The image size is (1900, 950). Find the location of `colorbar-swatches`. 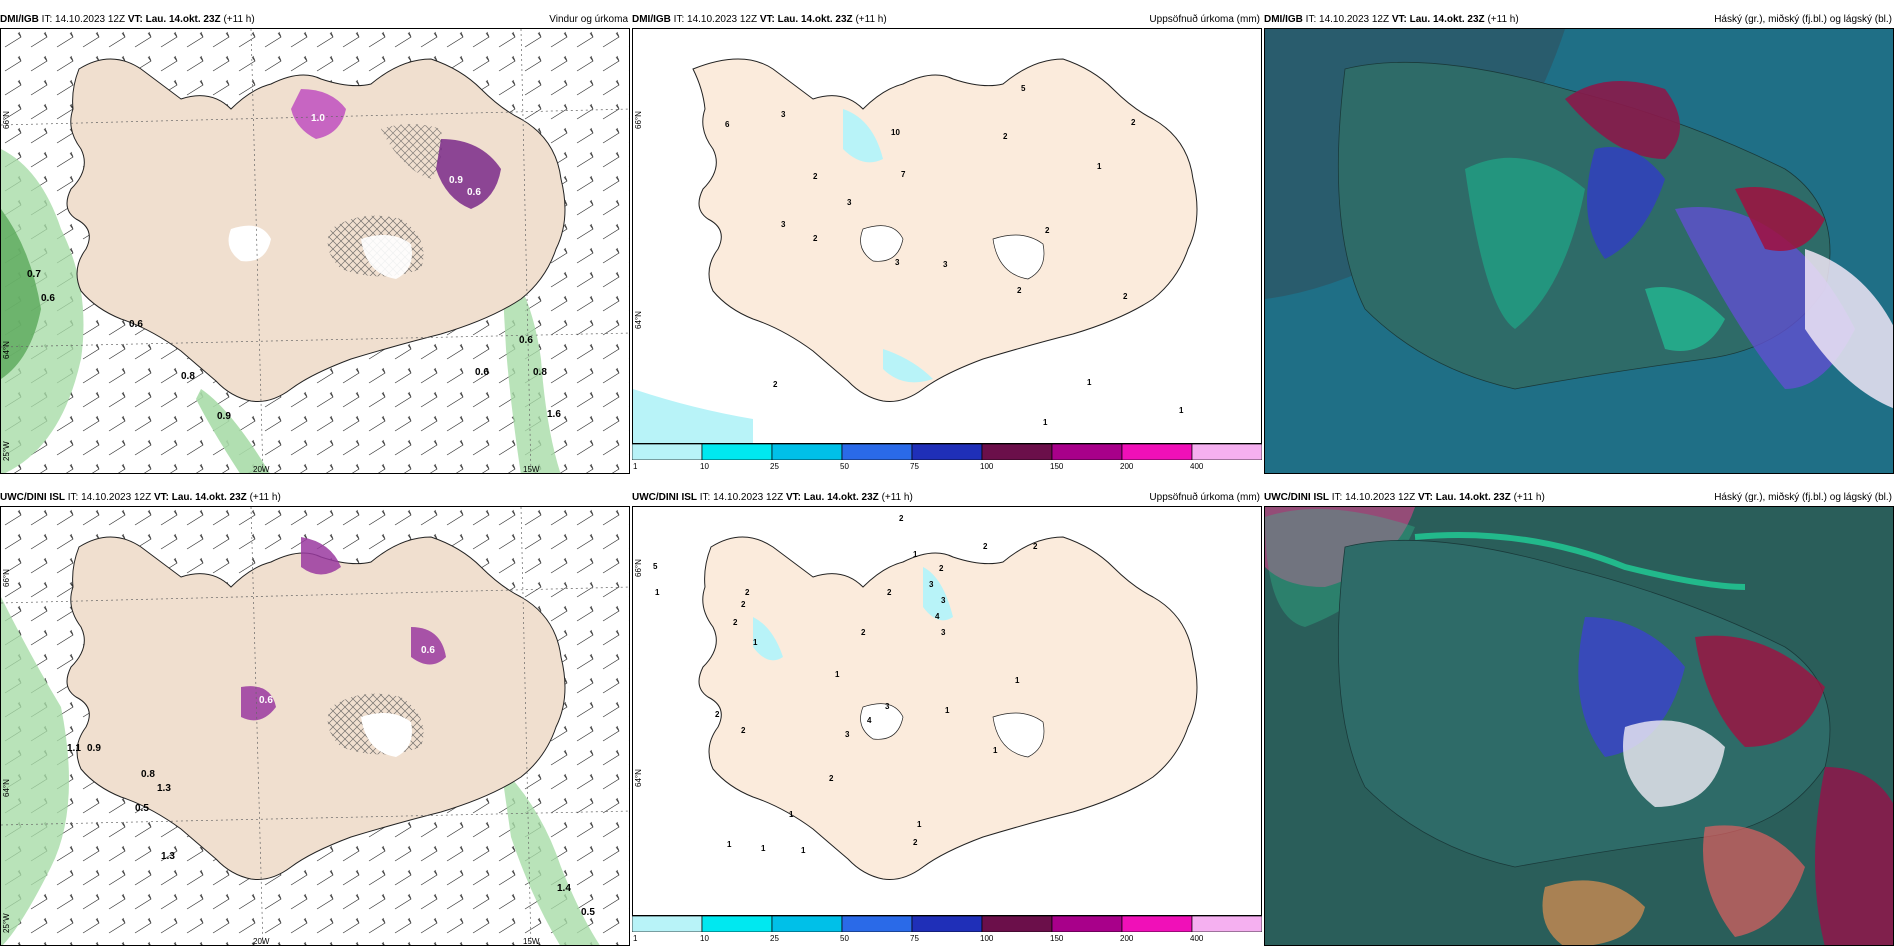

colorbar-swatches is located at coordinates (947, 452).